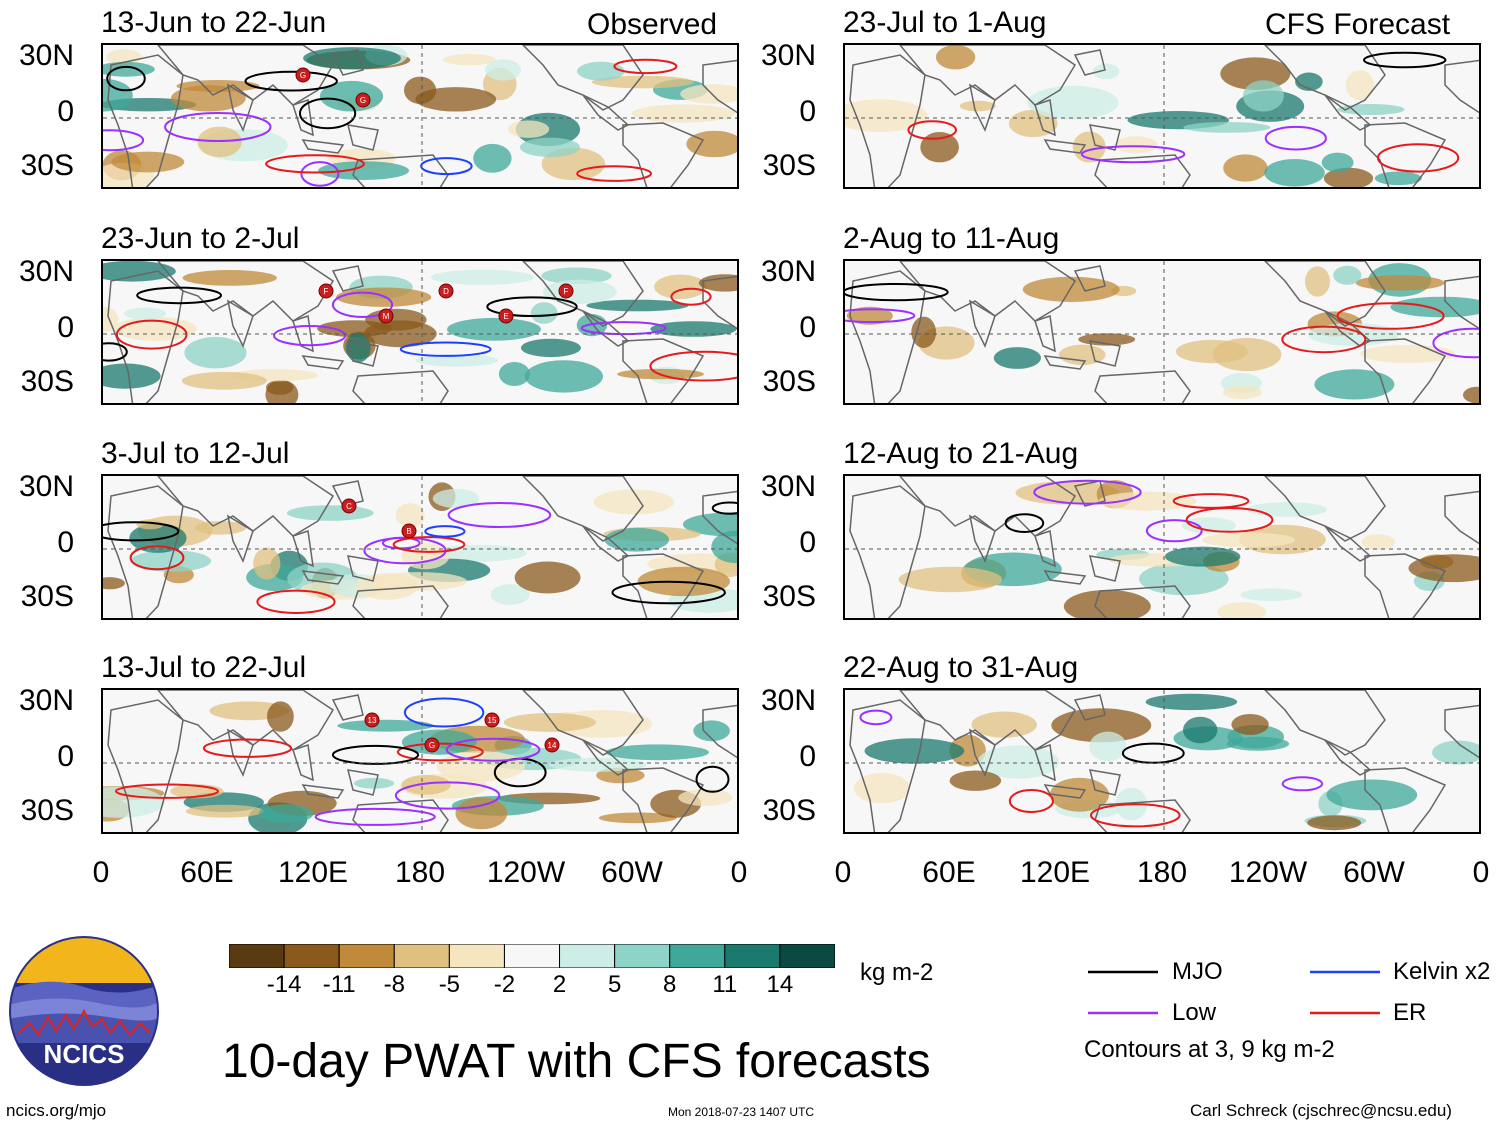  What do you see at coordinates (789, 165) in the screenshot?
I see `right-lat-label-1-3: 30S` at bounding box center [789, 165].